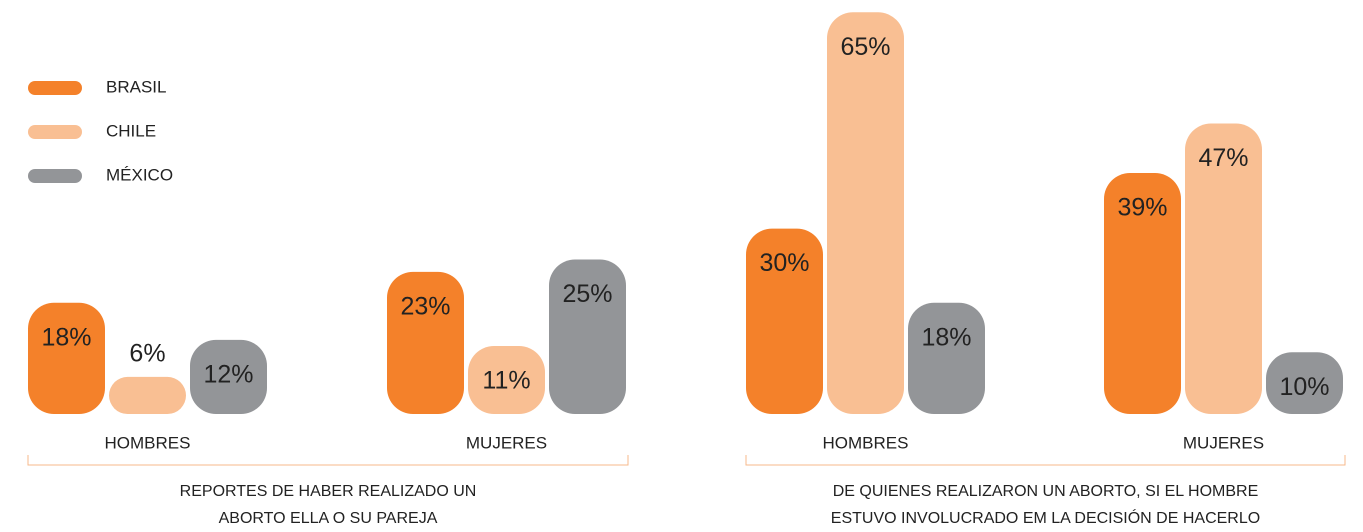 The width and height of the screenshot is (1363, 532). I want to click on value-label: 23%, so click(425, 306).